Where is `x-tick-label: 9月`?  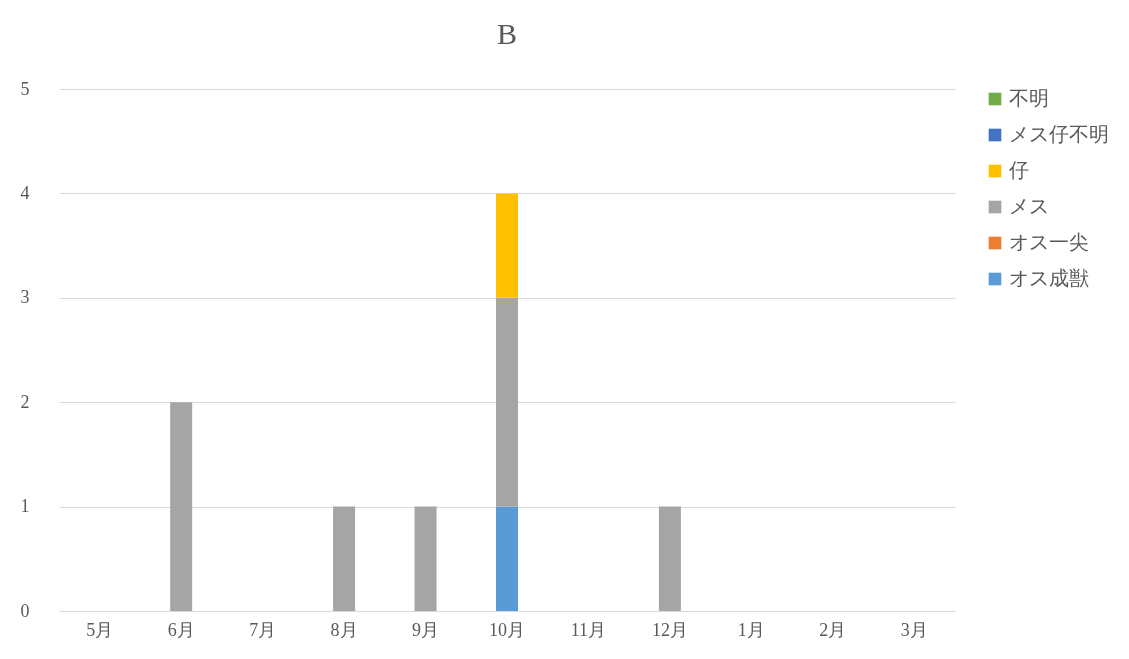 x-tick-label: 9月 is located at coordinates (426, 629).